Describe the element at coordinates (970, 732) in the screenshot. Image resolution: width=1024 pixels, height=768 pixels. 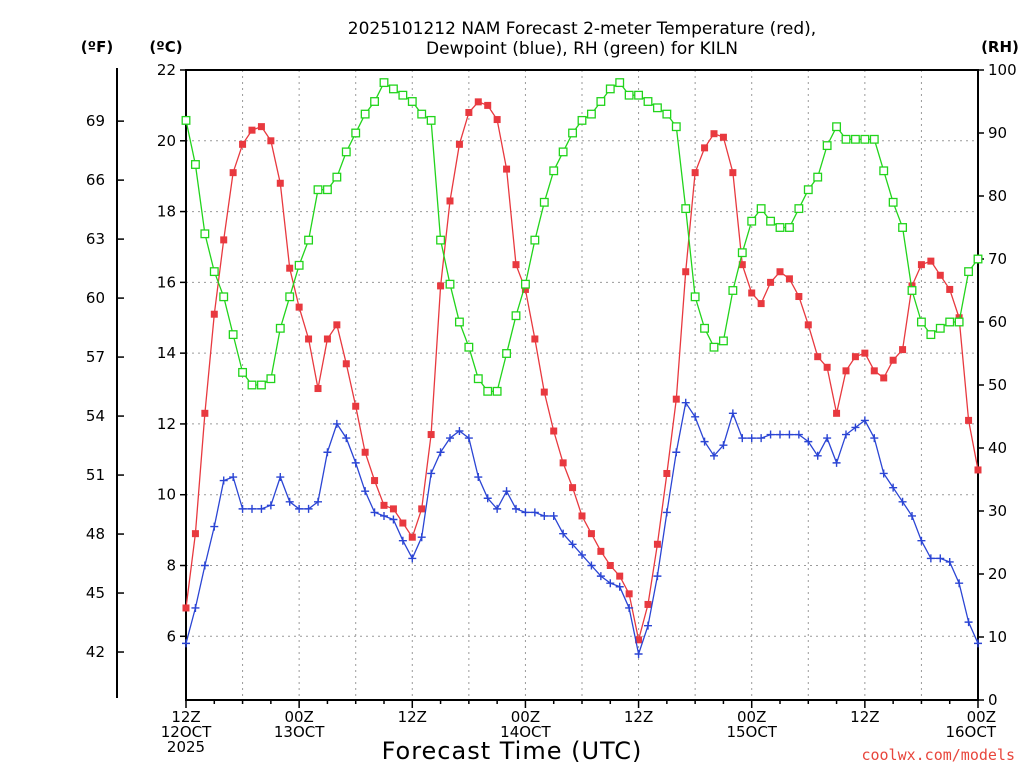
I see `time-tick-label: 16OCT` at that location.